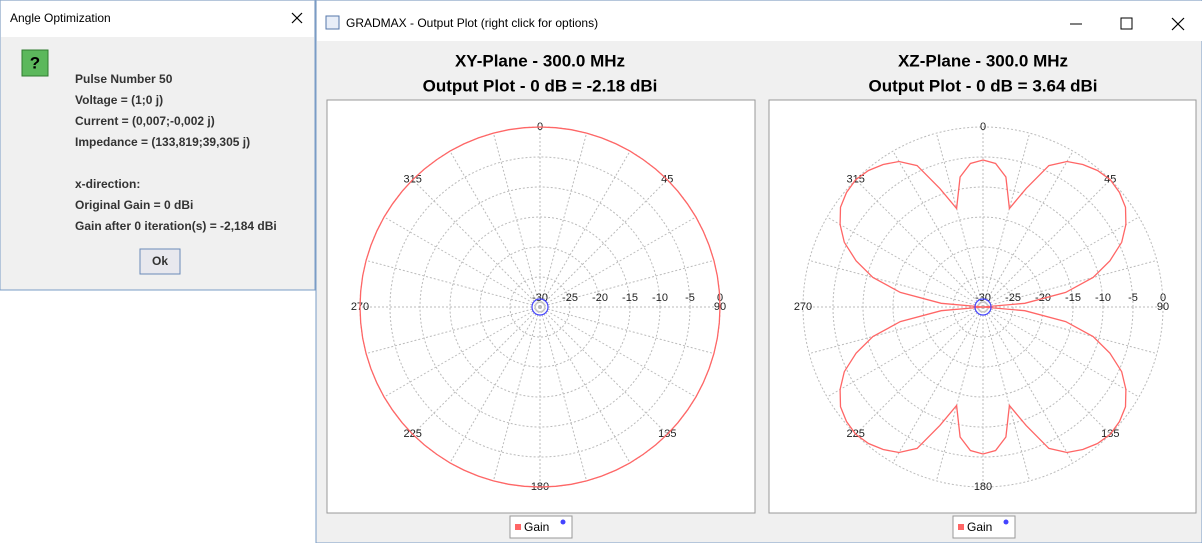 This screenshot has width=1202, height=543. Describe the element at coordinates (176, 226) in the screenshot. I see `dialog-line: Gain after 0 iteration(s) = -2,184 dBi` at that location.